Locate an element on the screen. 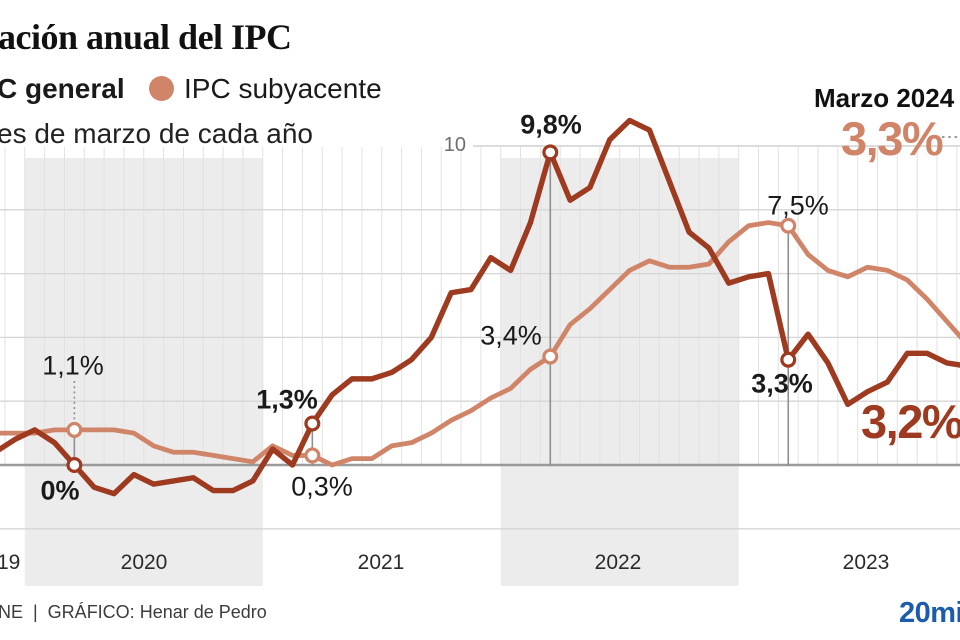  x-axis-year-2021: 2021 is located at coordinates (381, 562).